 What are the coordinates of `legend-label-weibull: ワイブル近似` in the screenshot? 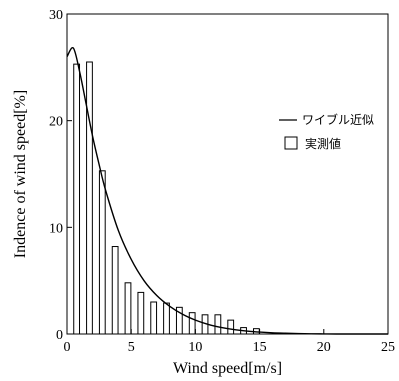 It's located at (338, 119).